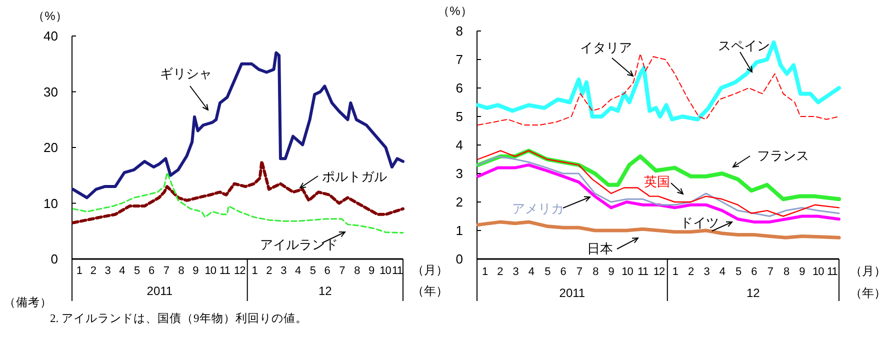 The height and width of the screenshot is (337, 888). I want to click on y-tick-label: 1, so click(459, 230).